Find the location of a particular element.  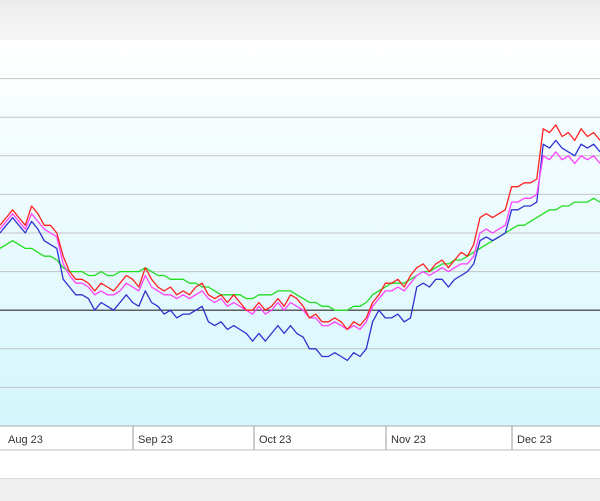

top-toolbar is located at coordinates (300, 20).